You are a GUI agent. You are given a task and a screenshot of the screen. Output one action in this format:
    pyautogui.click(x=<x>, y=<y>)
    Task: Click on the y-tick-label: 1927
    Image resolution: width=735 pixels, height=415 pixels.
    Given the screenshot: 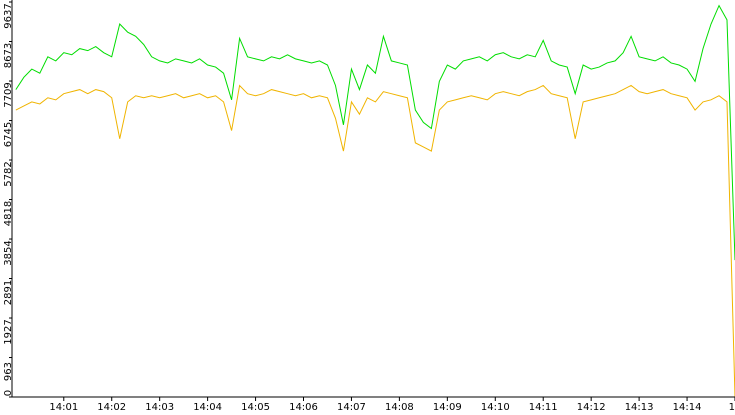 What is the action you would take?
    pyautogui.click(x=8, y=331)
    